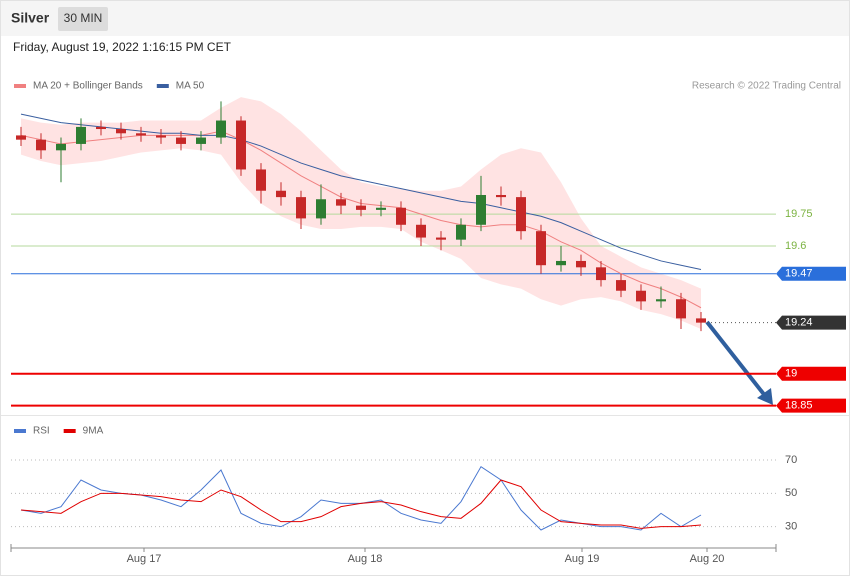 The height and width of the screenshot is (581, 850). I want to click on y-tick-label: 50, so click(791, 493).